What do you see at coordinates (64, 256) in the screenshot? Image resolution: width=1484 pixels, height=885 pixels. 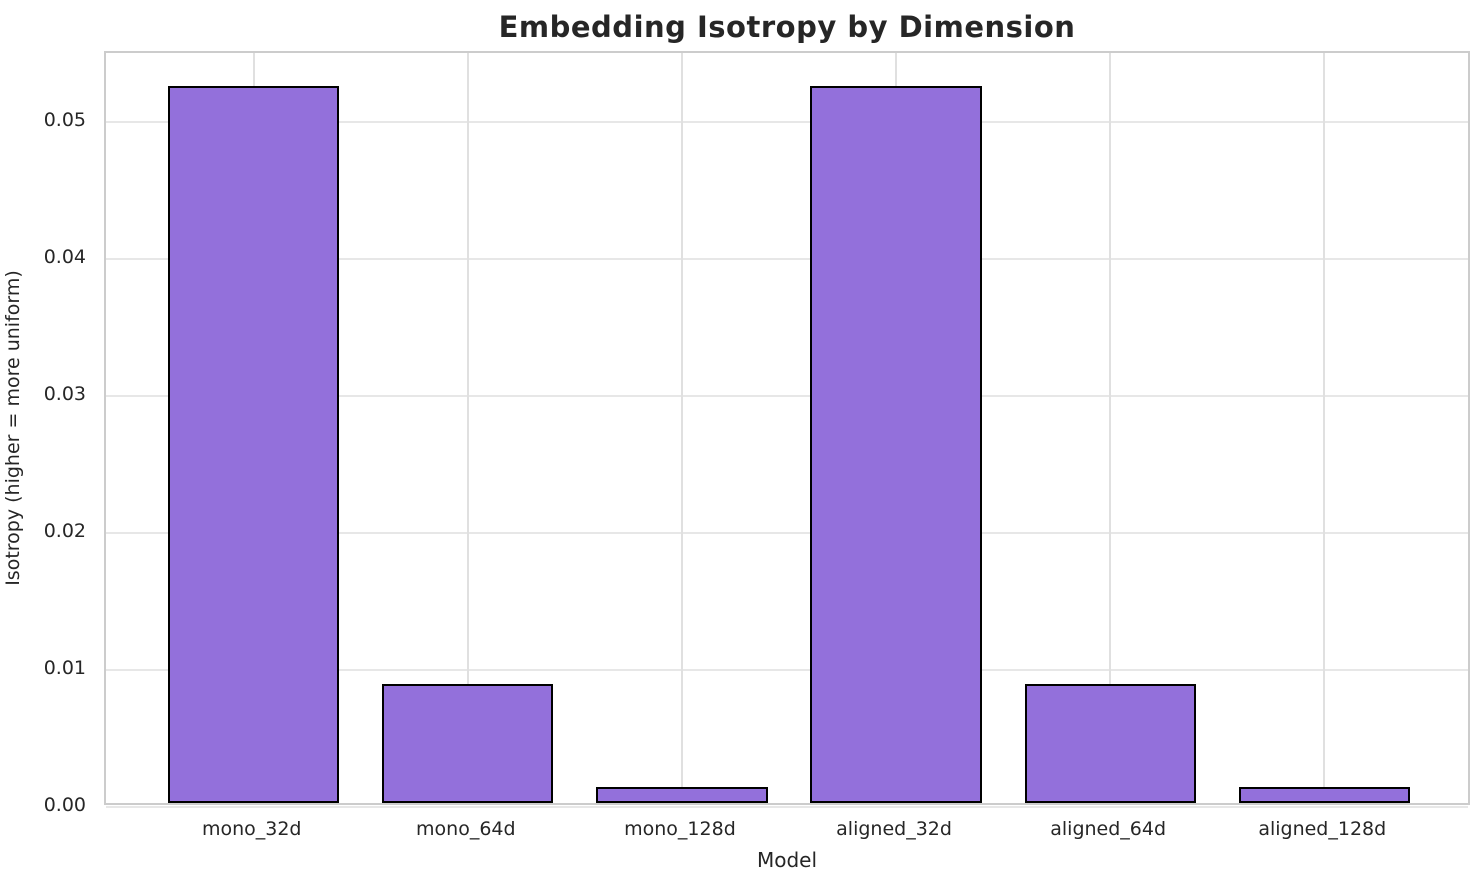 I see `y-tick-label: 0.04` at bounding box center [64, 256].